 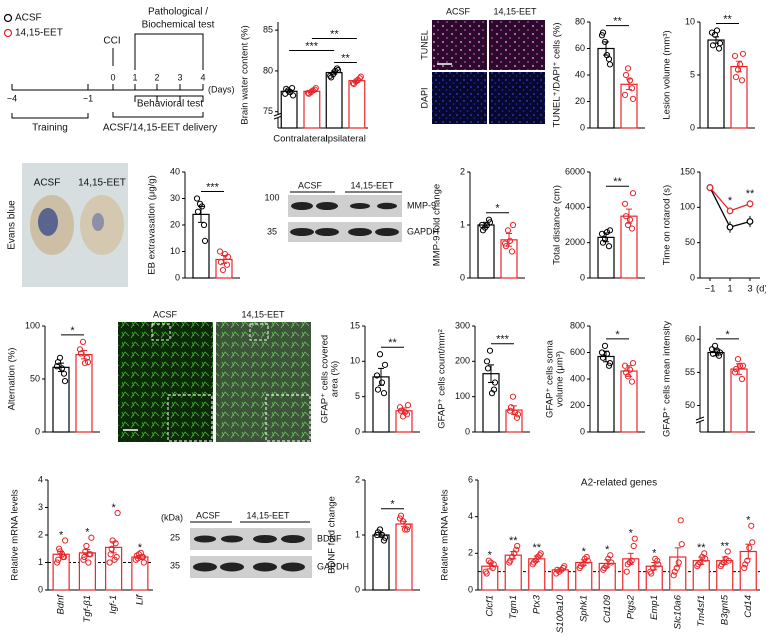 I want to click on stain-label: TUNEL, so click(x=424, y=45).